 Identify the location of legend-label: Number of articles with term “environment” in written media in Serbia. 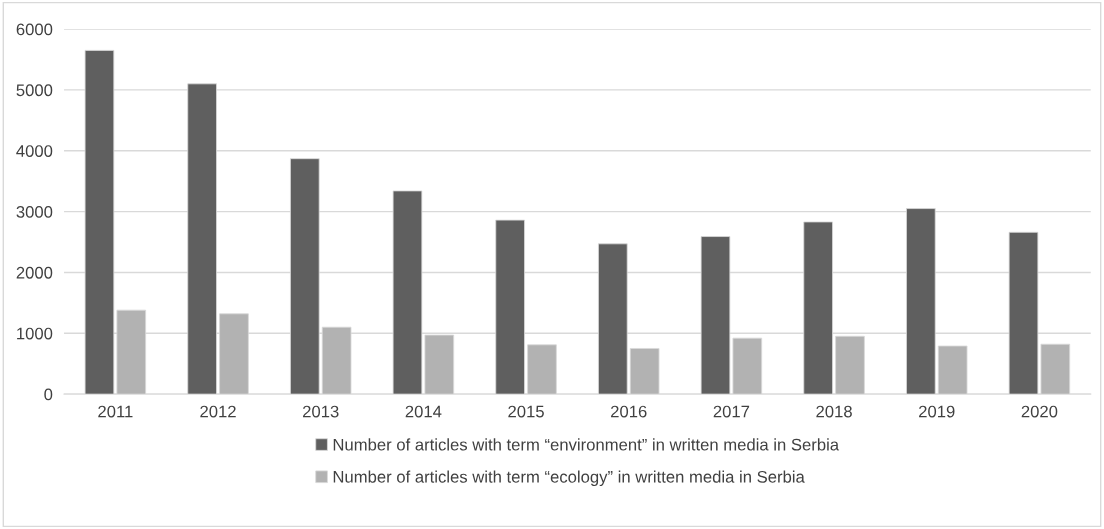
(586, 444).